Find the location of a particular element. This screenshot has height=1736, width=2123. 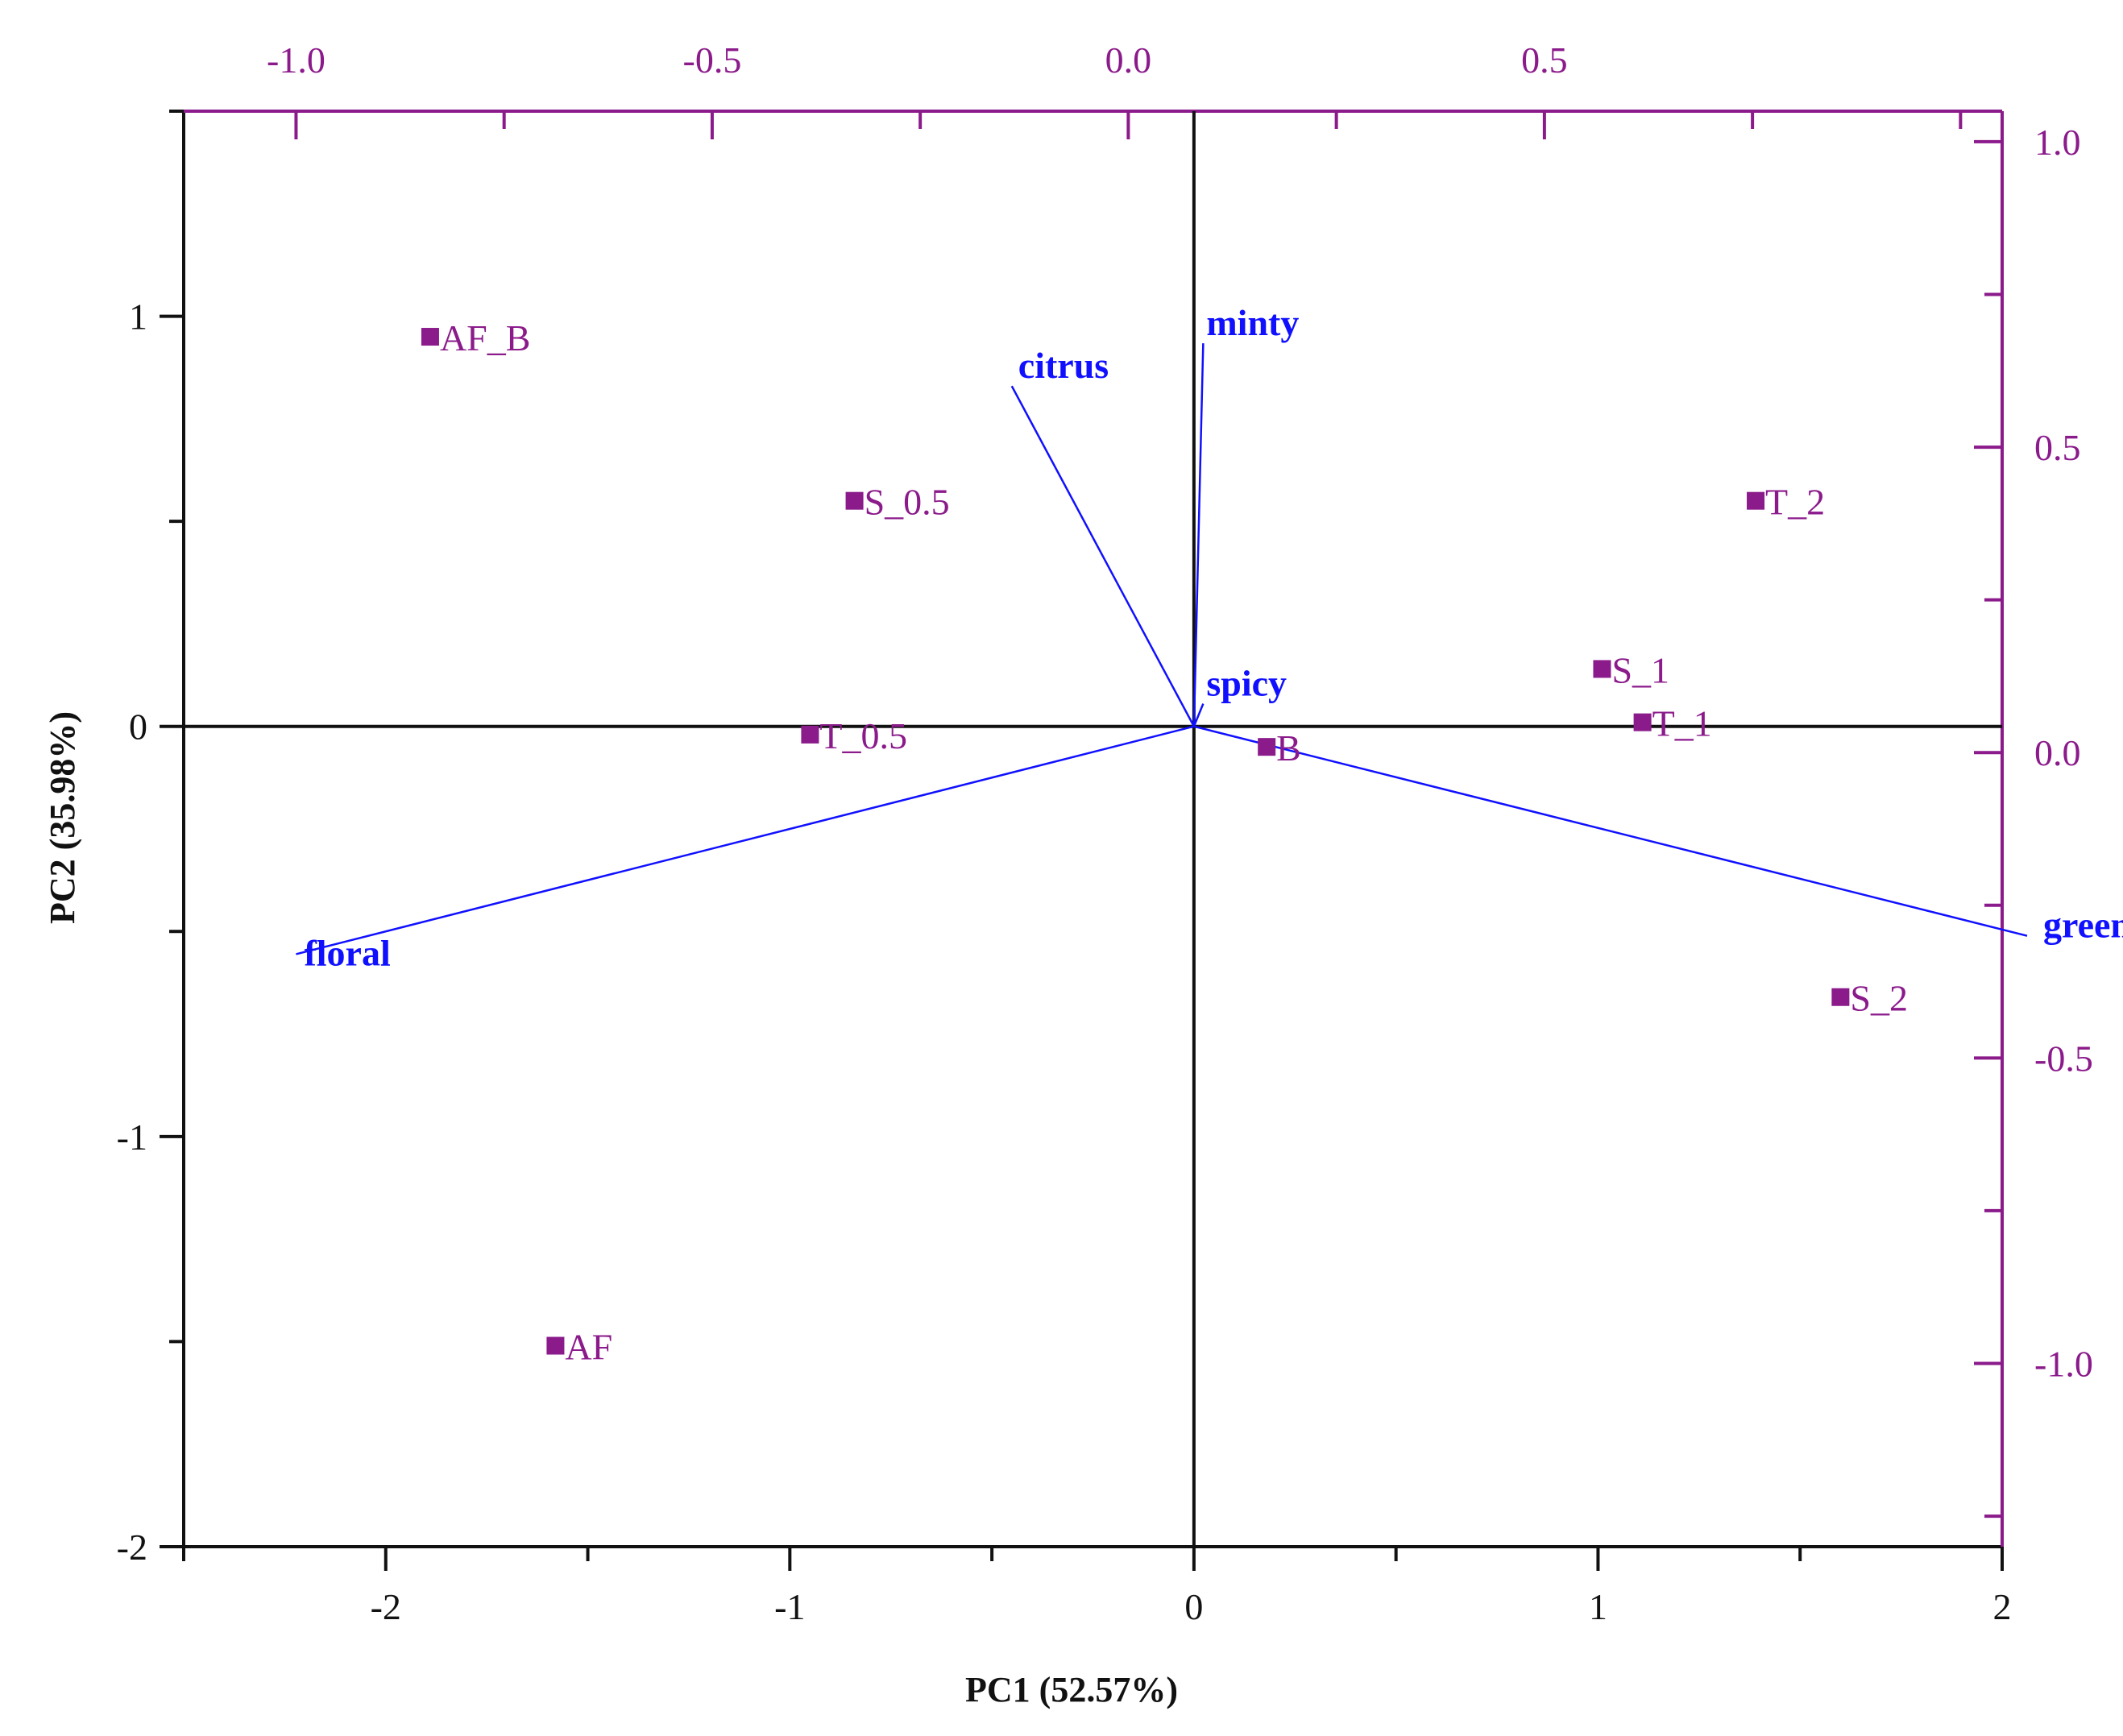

x-tick-label: 1 is located at coordinates (1598, 1606).